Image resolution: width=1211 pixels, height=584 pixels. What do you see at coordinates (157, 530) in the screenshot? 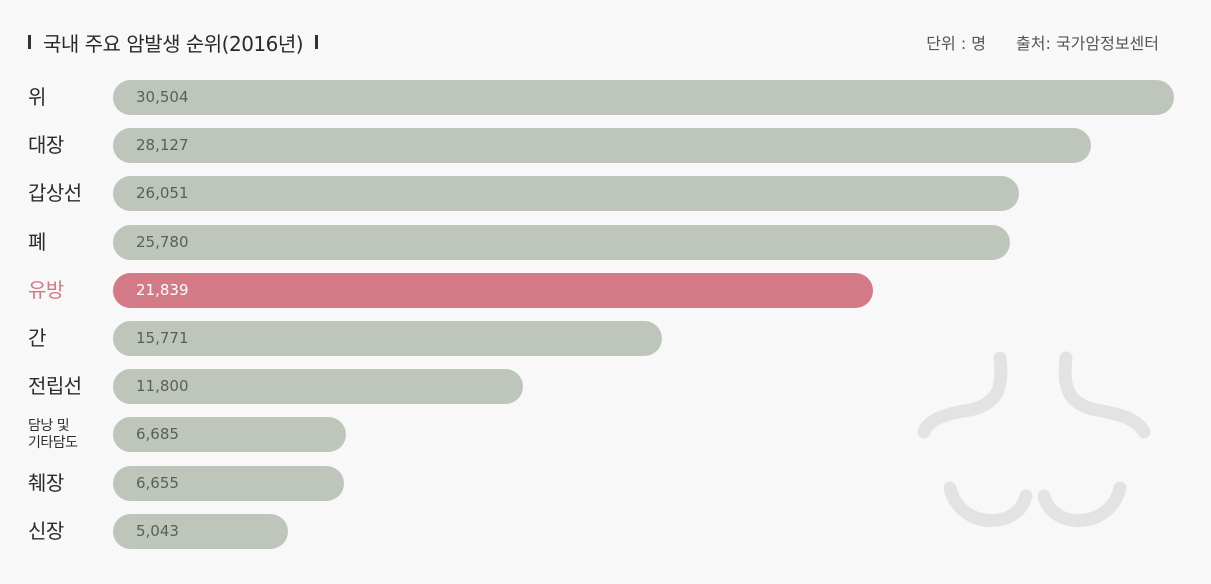
I see `data-label: 5,043` at bounding box center [157, 530].